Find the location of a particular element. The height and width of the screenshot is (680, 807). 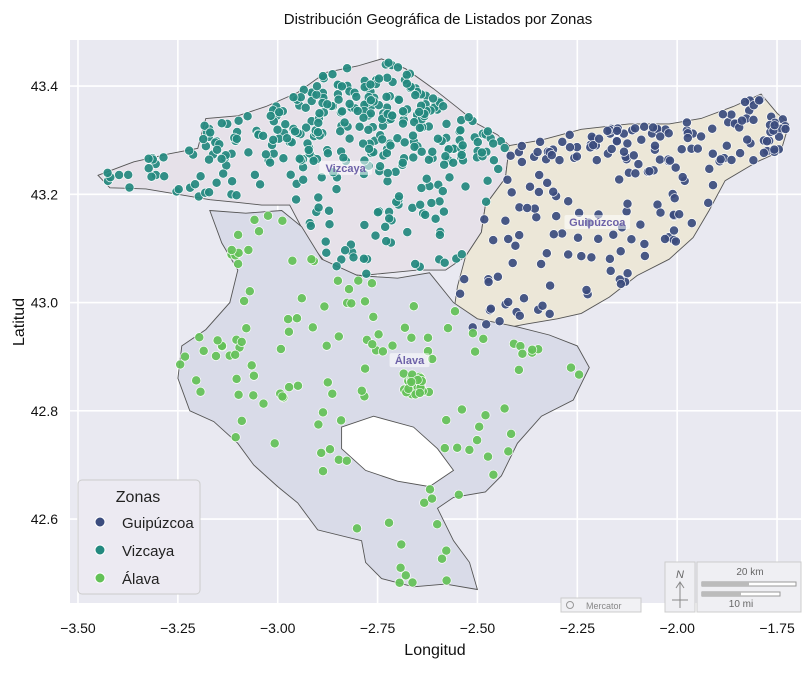

legend-marker-vizcaya is located at coordinates (100, 550).